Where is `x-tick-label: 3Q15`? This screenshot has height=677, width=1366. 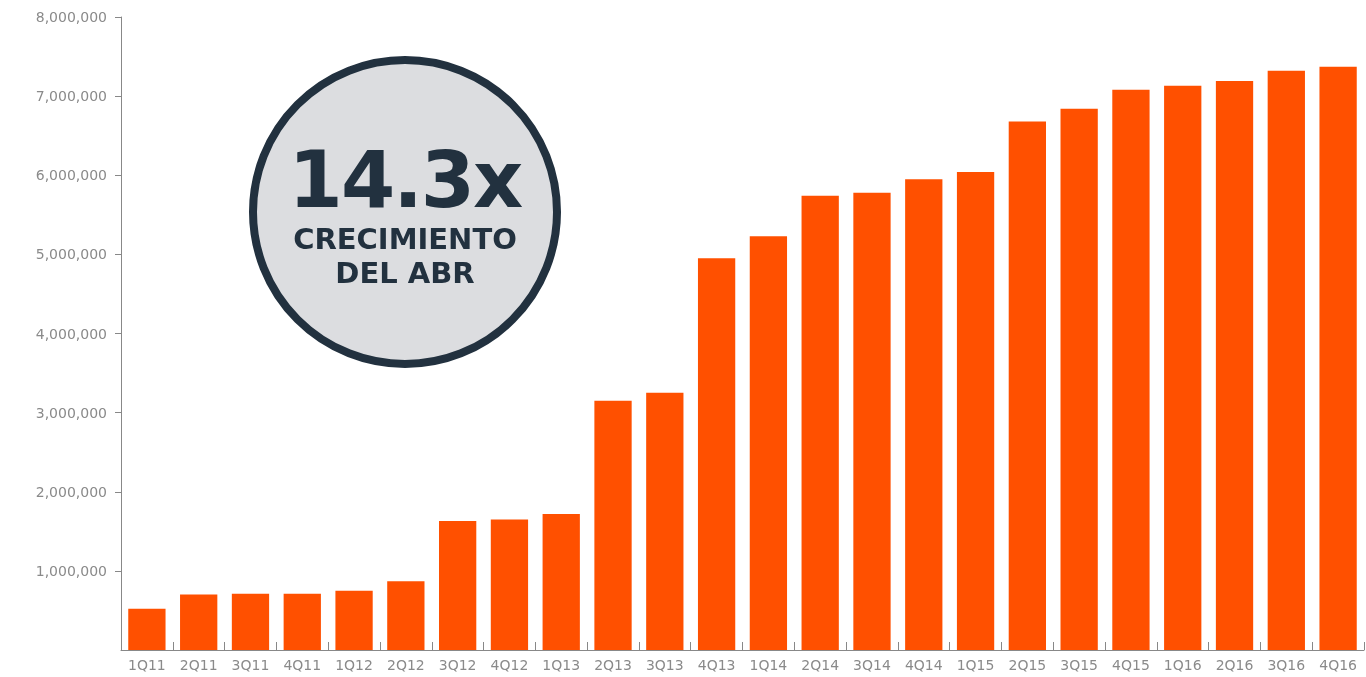 x-tick-label: 3Q15 is located at coordinates (1079, 665).